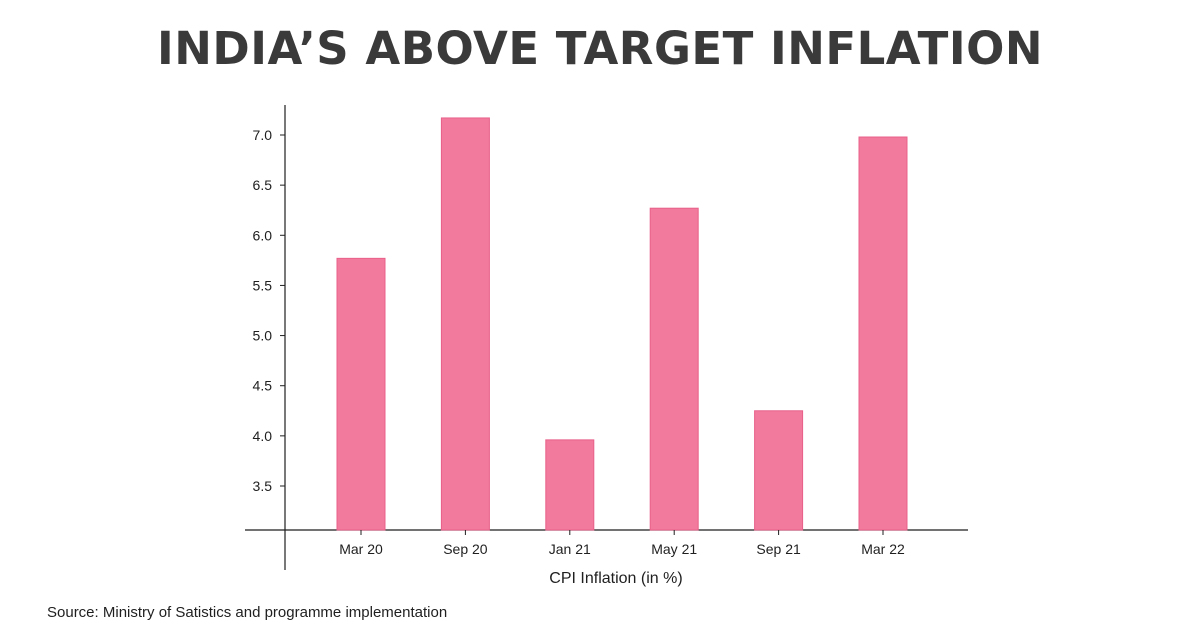 The width and height of the screenshot is (1200, 631). What do you see at coordinates (465, 549) in the screenshot?
I see `x-tick-label: Sep 20` at bounding box center [465, 549].